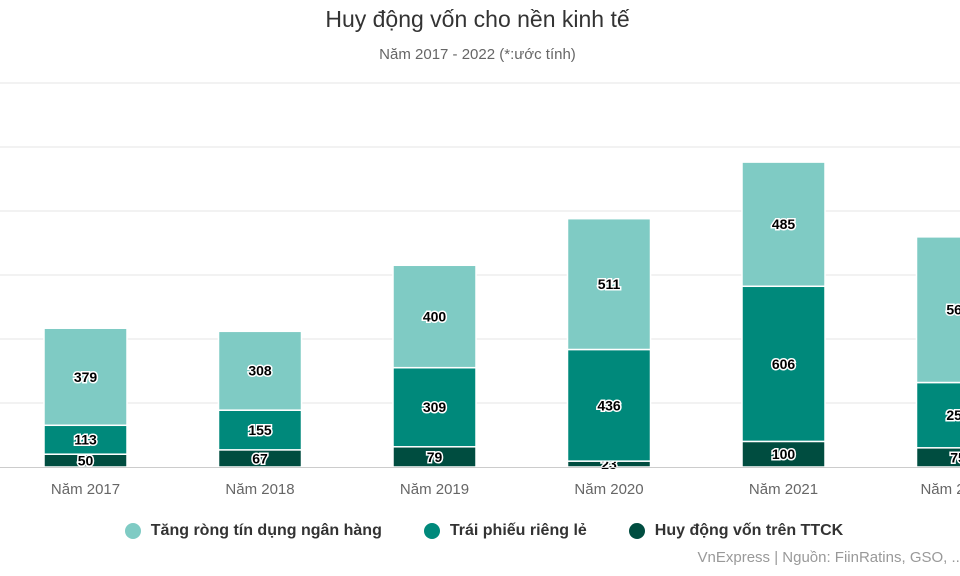  I want to click on x-tick-label: Năm 2020, so click(608, 489).